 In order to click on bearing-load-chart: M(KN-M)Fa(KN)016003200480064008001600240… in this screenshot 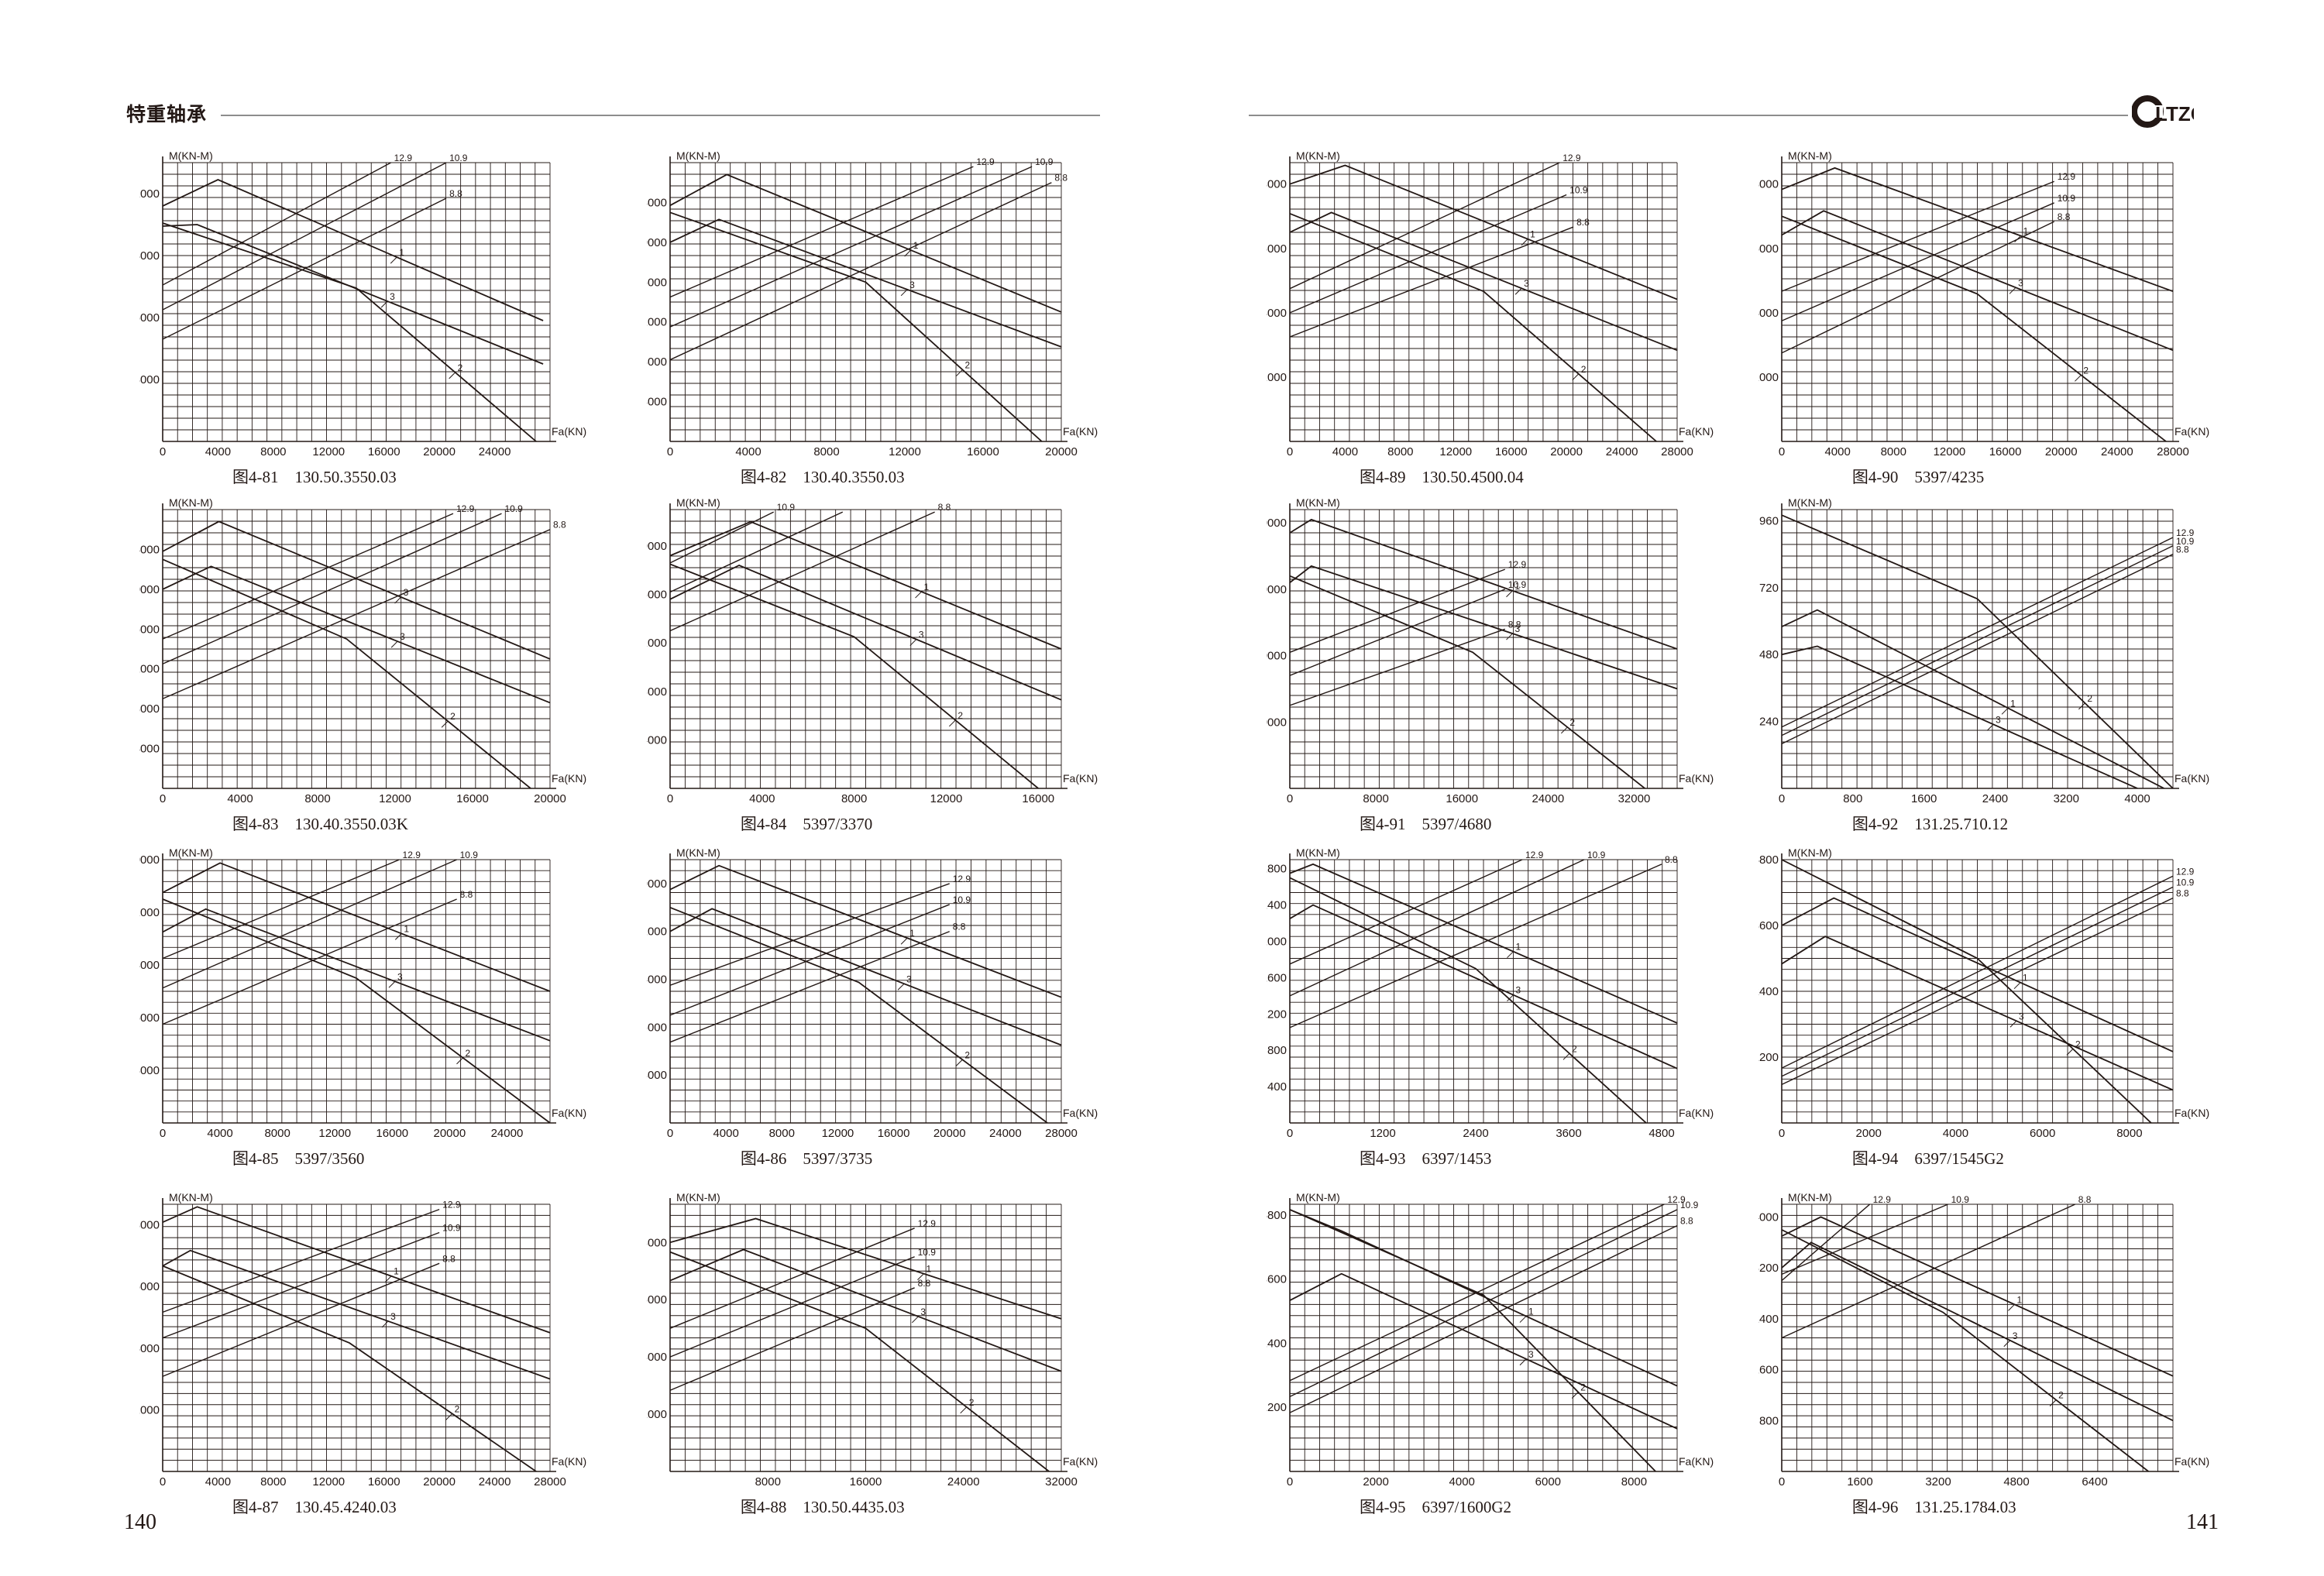, I will do `click(1983, 1339)`.